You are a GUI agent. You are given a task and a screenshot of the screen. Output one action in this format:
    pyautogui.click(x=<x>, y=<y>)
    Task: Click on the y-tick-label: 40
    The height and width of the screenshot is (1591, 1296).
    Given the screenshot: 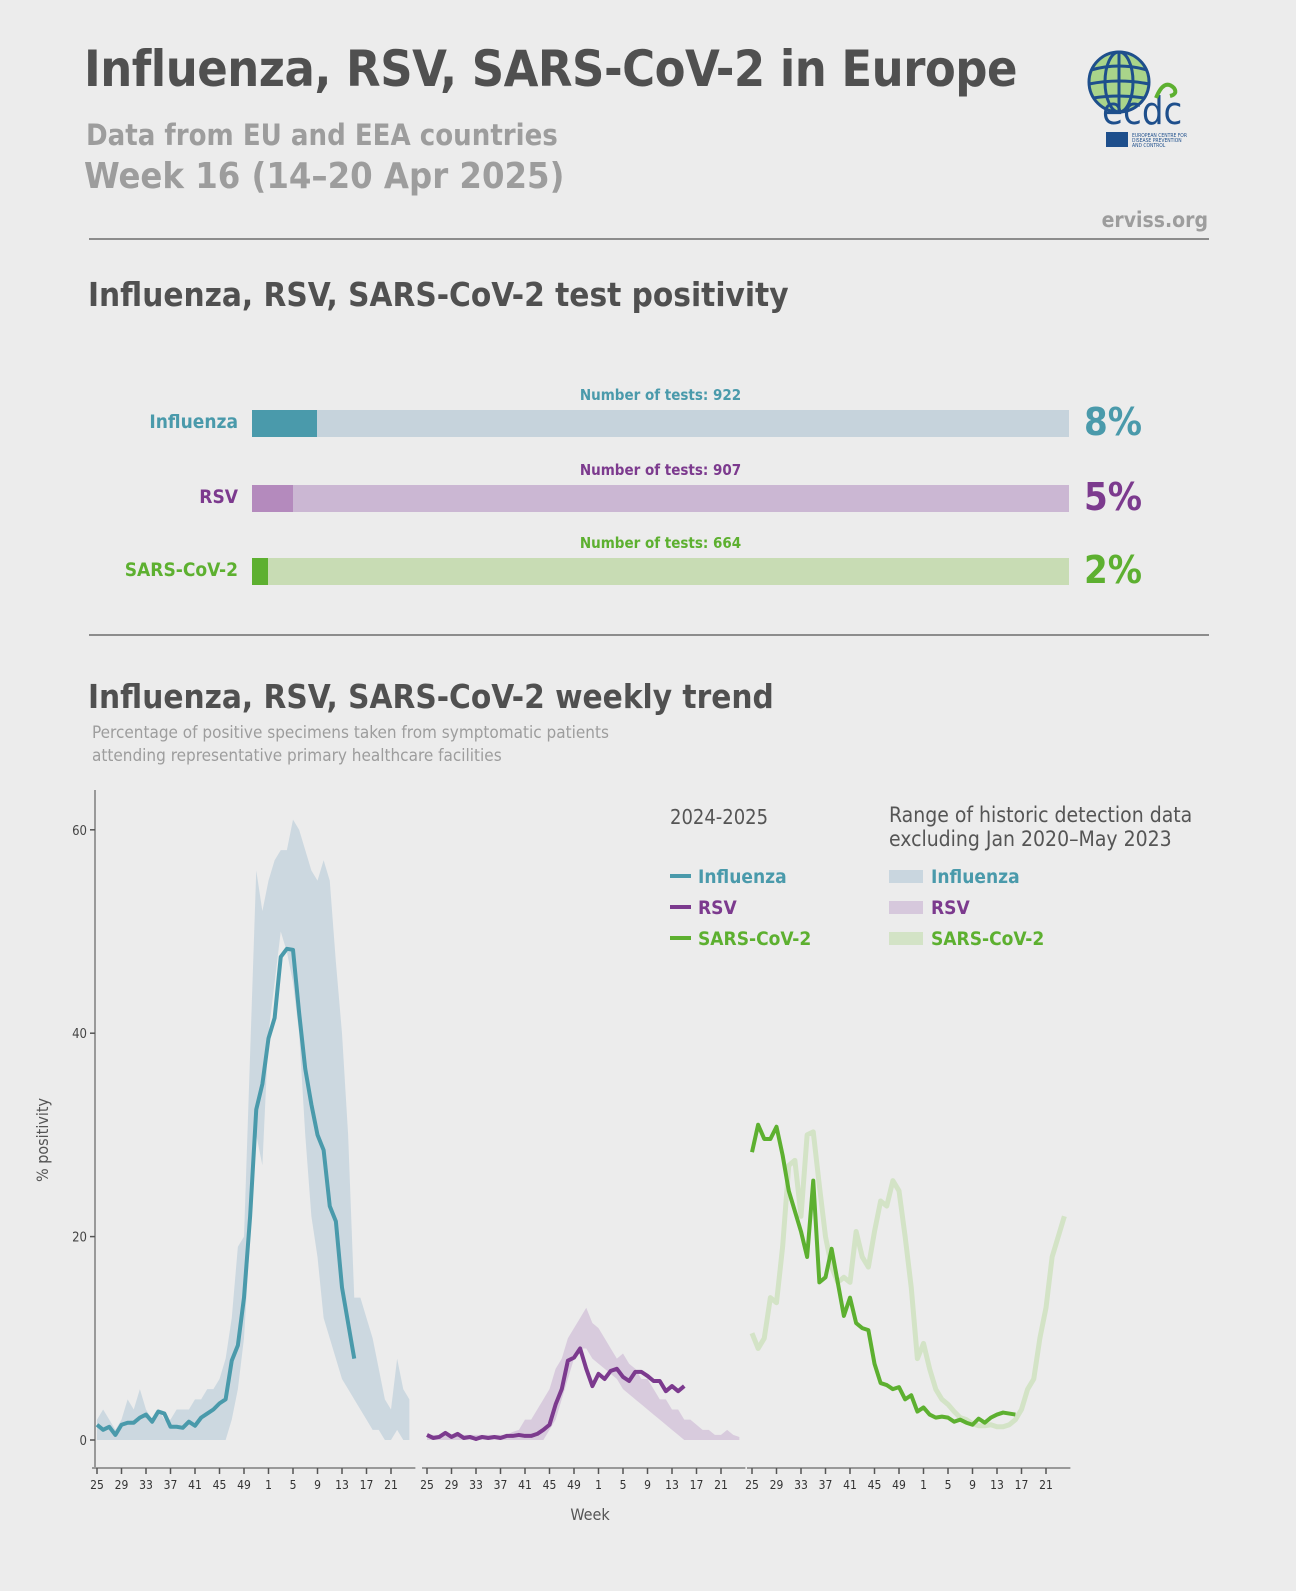 What is the action you would take?
    pyautogui.click(x=79, y=1034)
    